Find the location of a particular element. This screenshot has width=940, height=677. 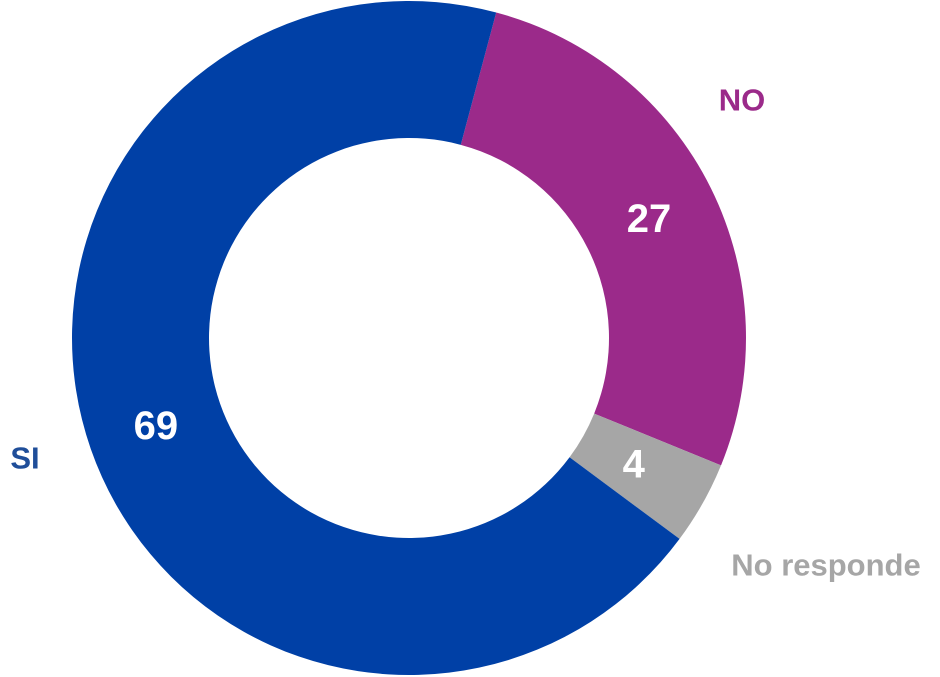

value-label-no-responde: 4 is located at coordinates (634, 465).